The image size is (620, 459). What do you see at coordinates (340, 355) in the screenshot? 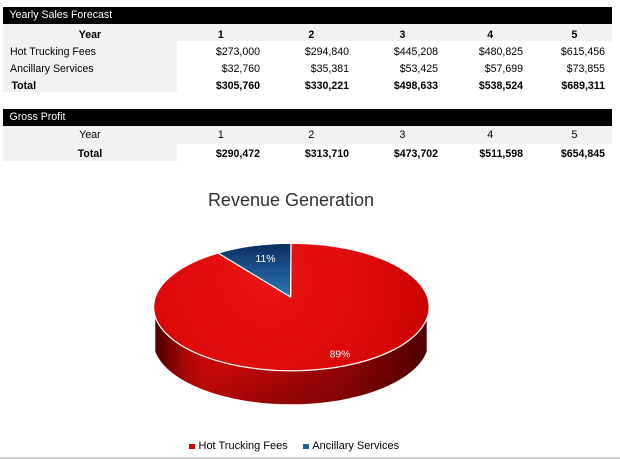
I see `svg-text: 89%` at bounding box center [340, 355].